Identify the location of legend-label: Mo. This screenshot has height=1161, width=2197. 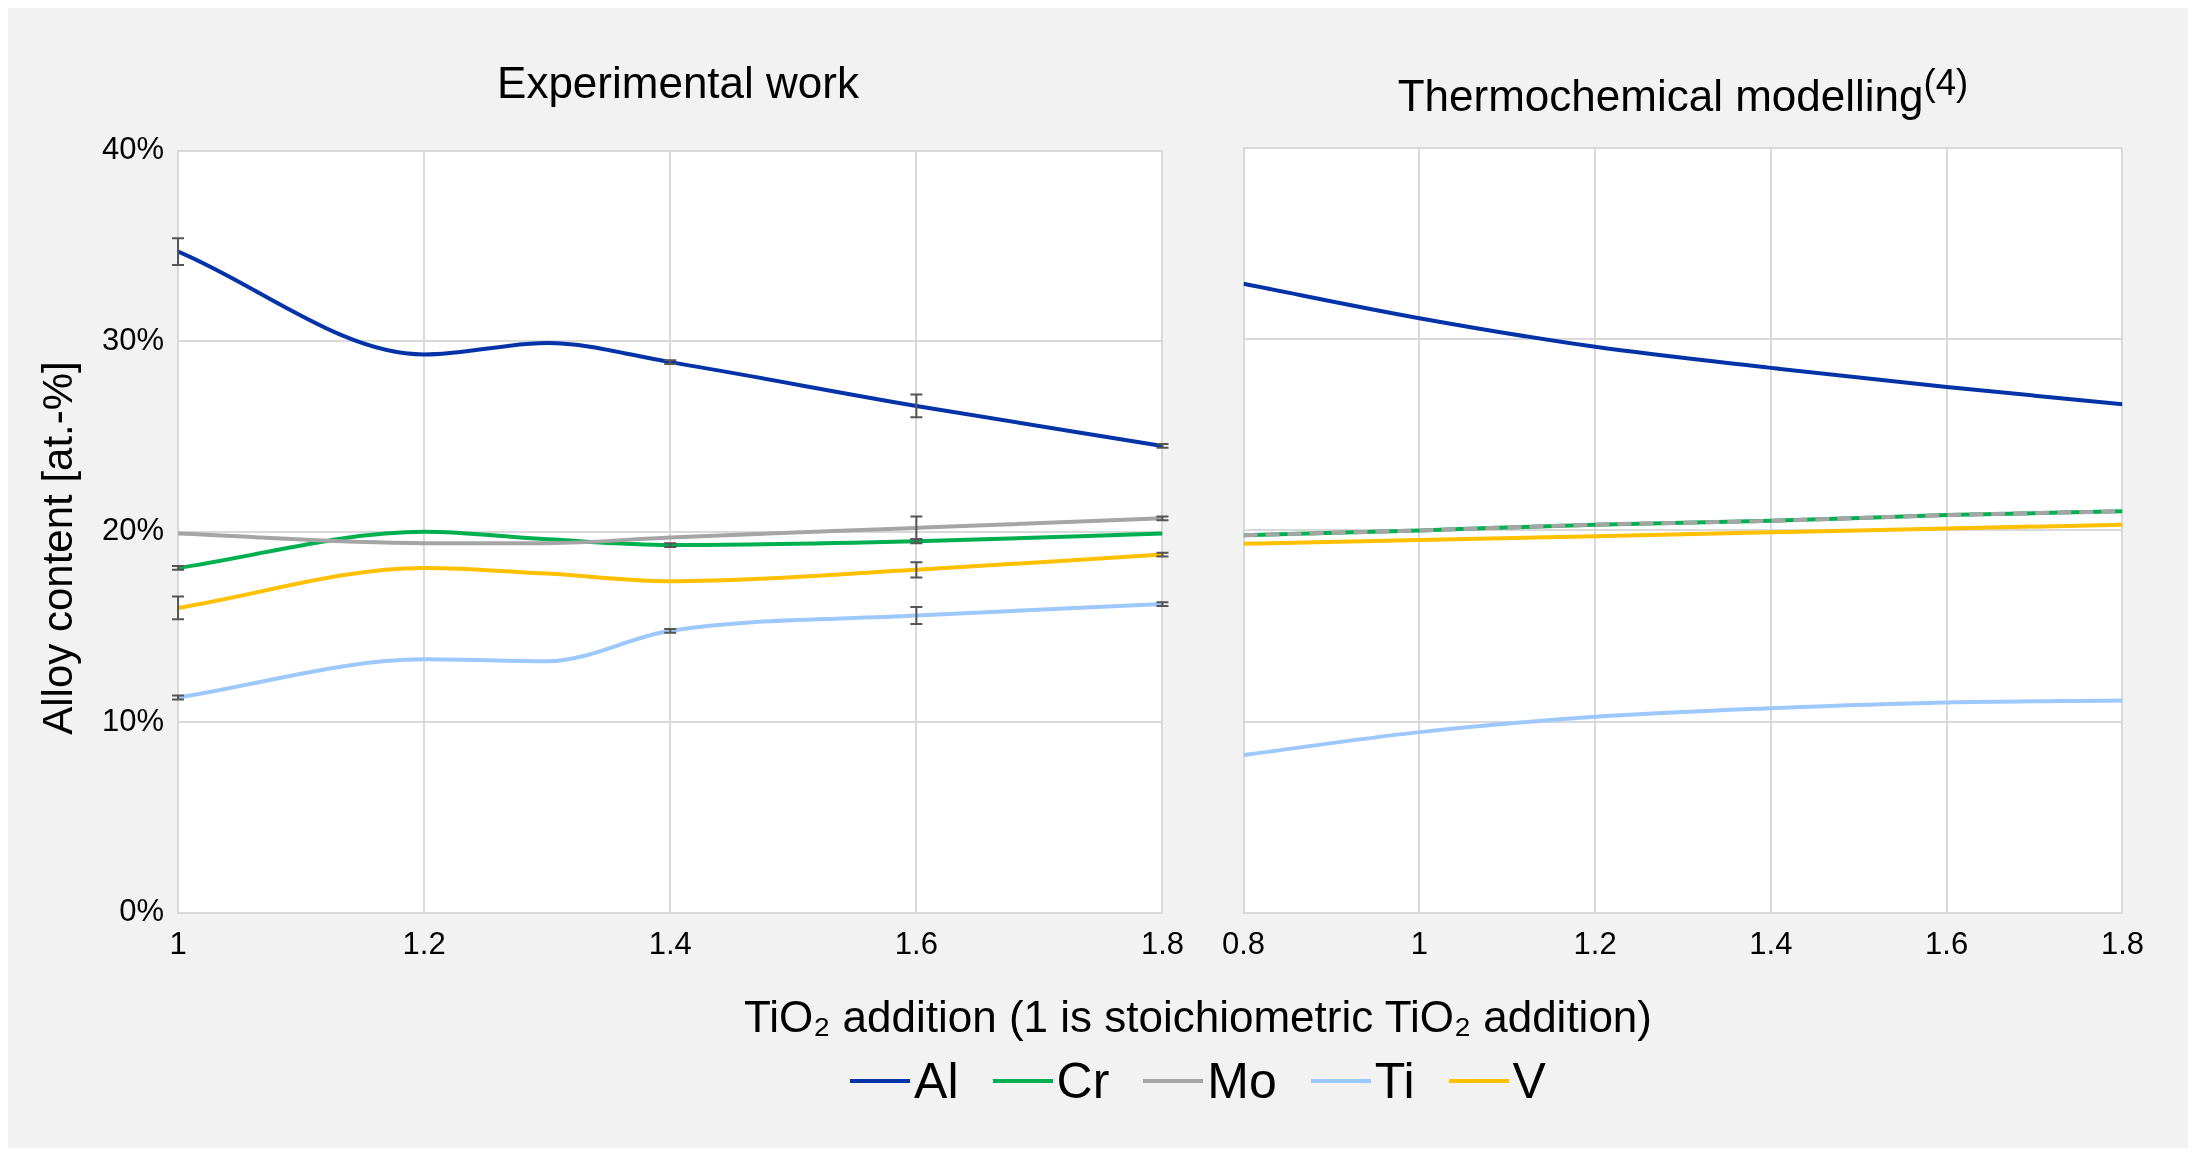
(1242, 1081).